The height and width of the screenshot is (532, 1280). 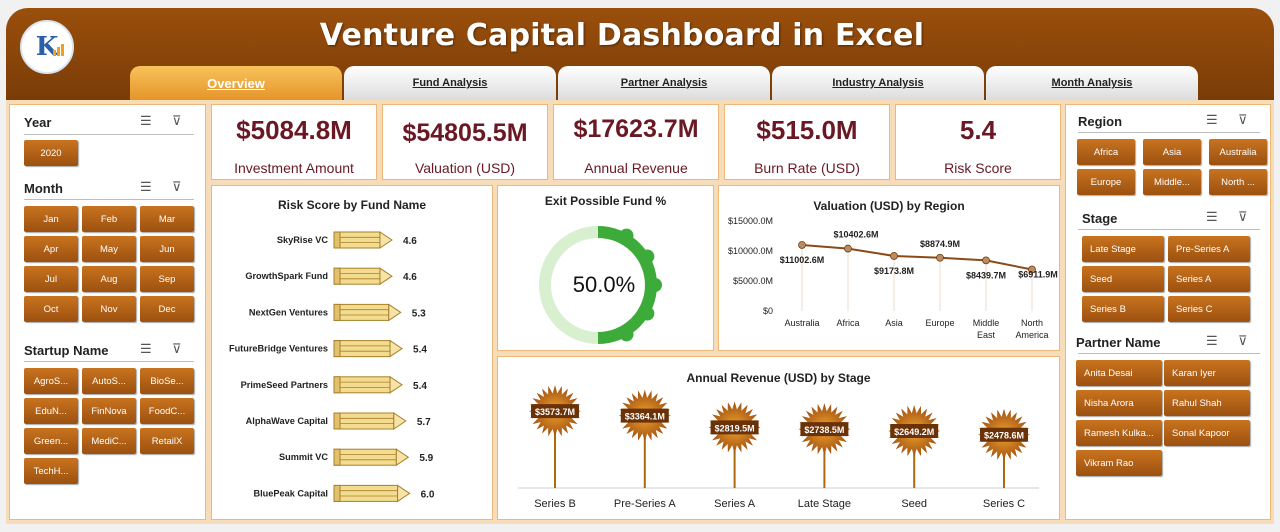 What do you see at coordinates (1209, 249) in the screenshot?
I see `stage-slicer-item-button: Pre-Series A` at bounding box center [1209, 249].